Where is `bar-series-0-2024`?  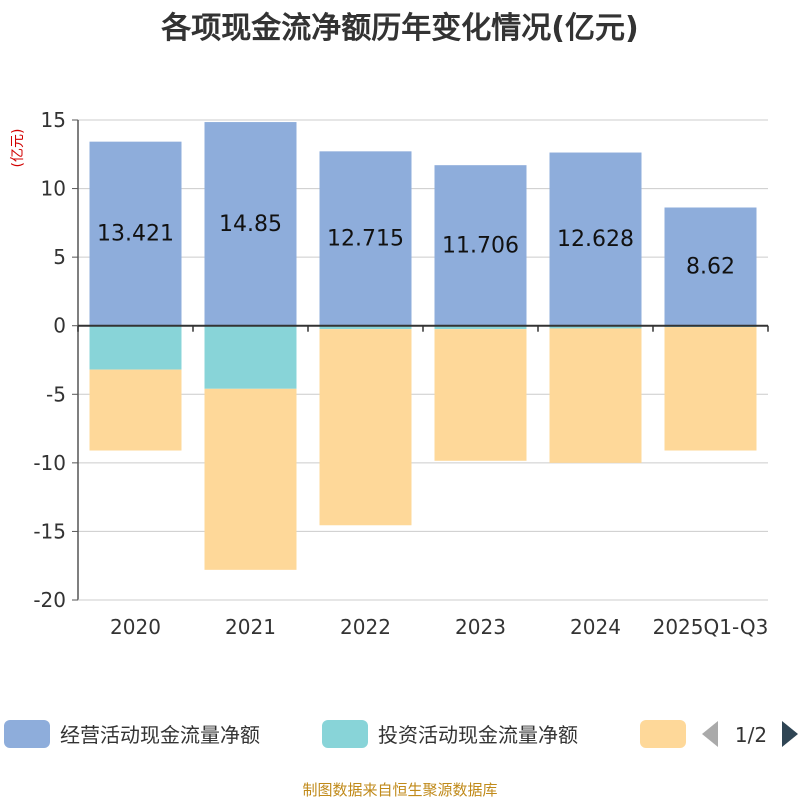
bar-series-0-2024 is located at coordinates (595, 239).